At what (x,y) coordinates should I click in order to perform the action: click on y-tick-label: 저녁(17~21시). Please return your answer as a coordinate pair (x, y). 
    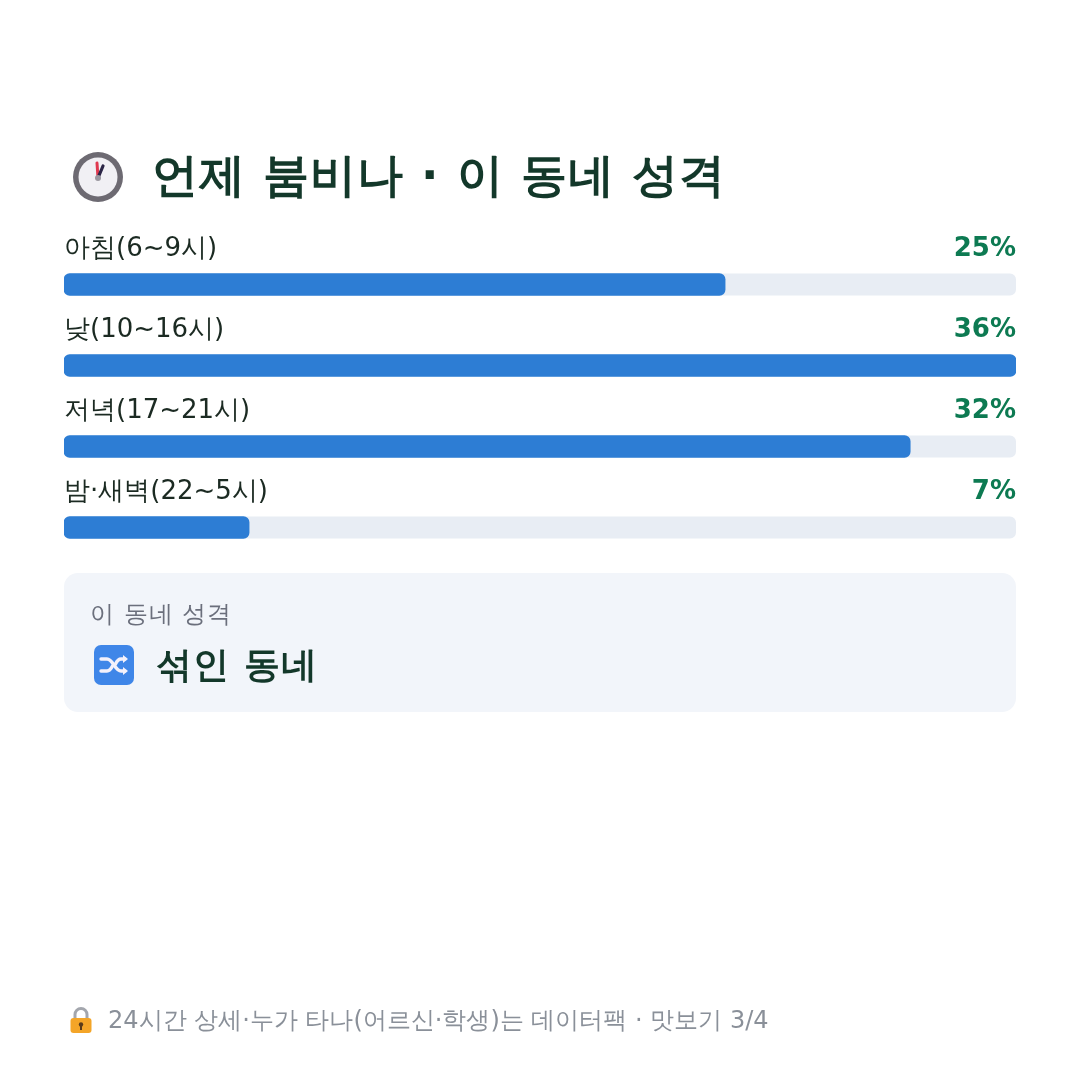
    Looking at the image, I should click on (157, 409).